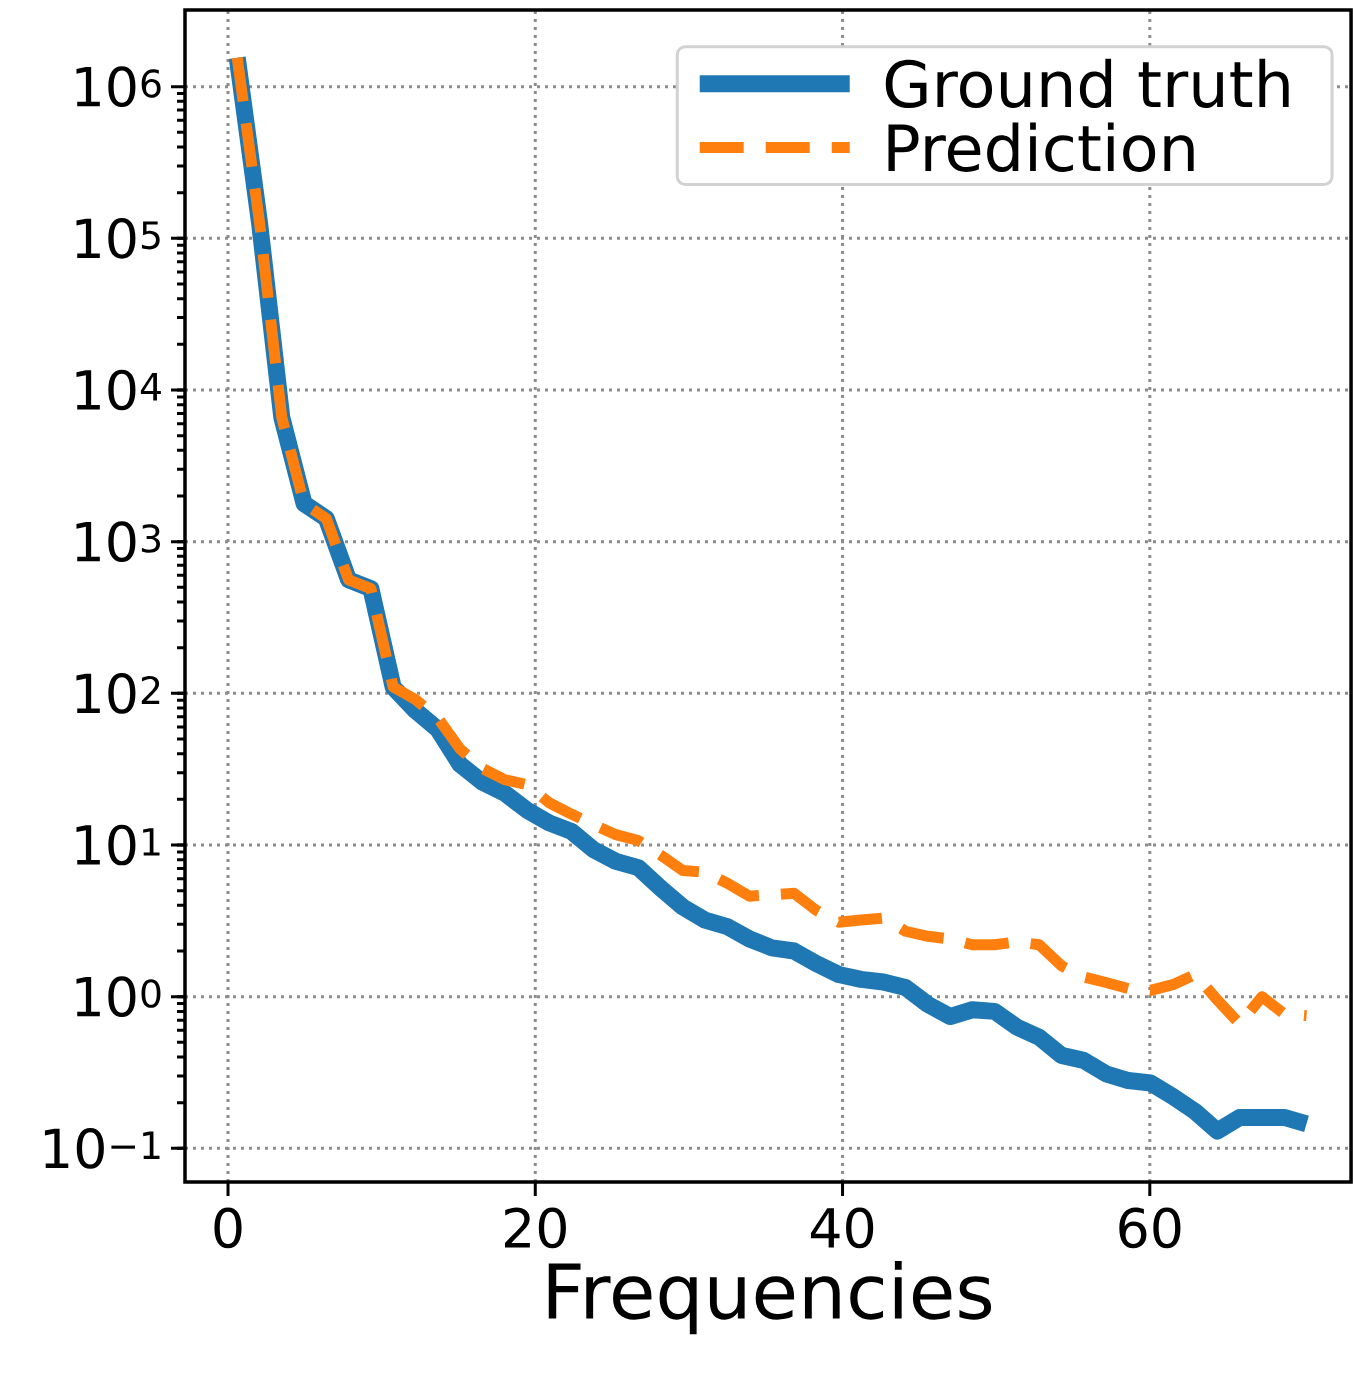 The height and width of the screenshot is (1378, 1353). What do you see at coordinates (118, 86) in the screenshot?
I see `y-tick-label: 10$^{6}$` at bounding box center [118, 86].